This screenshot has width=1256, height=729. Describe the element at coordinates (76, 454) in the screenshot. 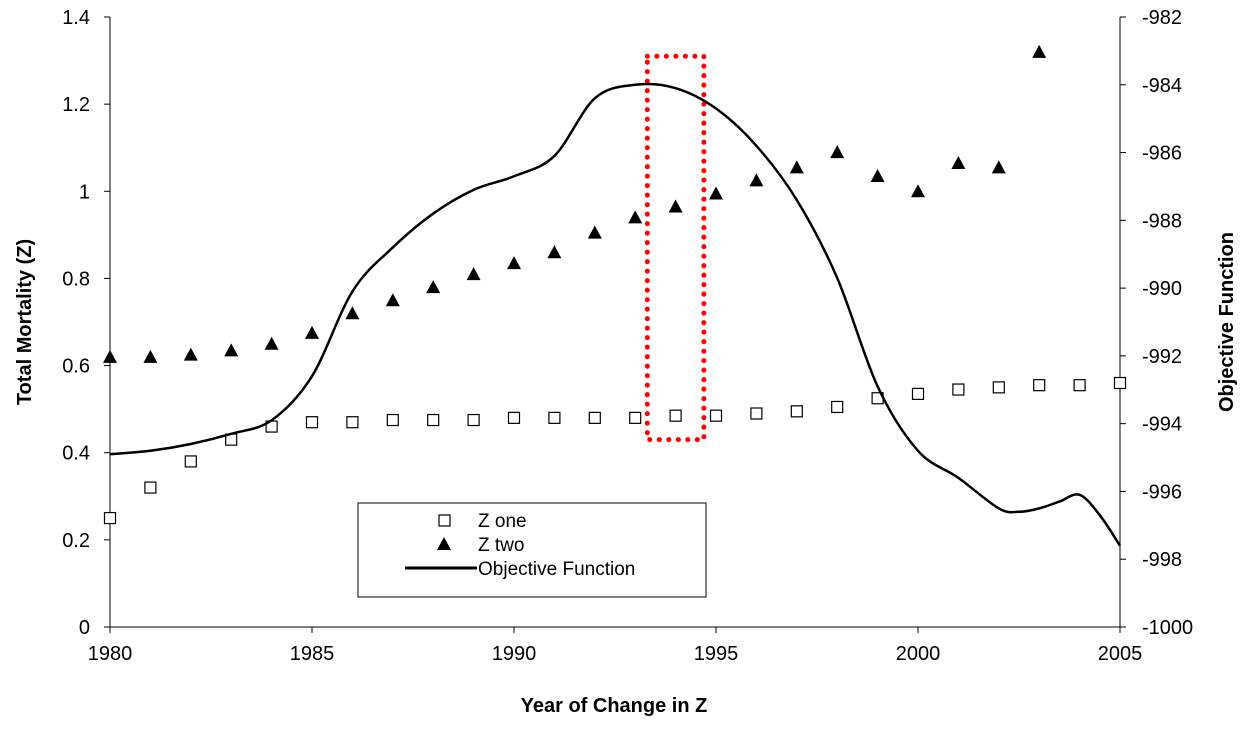

I see `y-tick-label: 0.4` at that location.